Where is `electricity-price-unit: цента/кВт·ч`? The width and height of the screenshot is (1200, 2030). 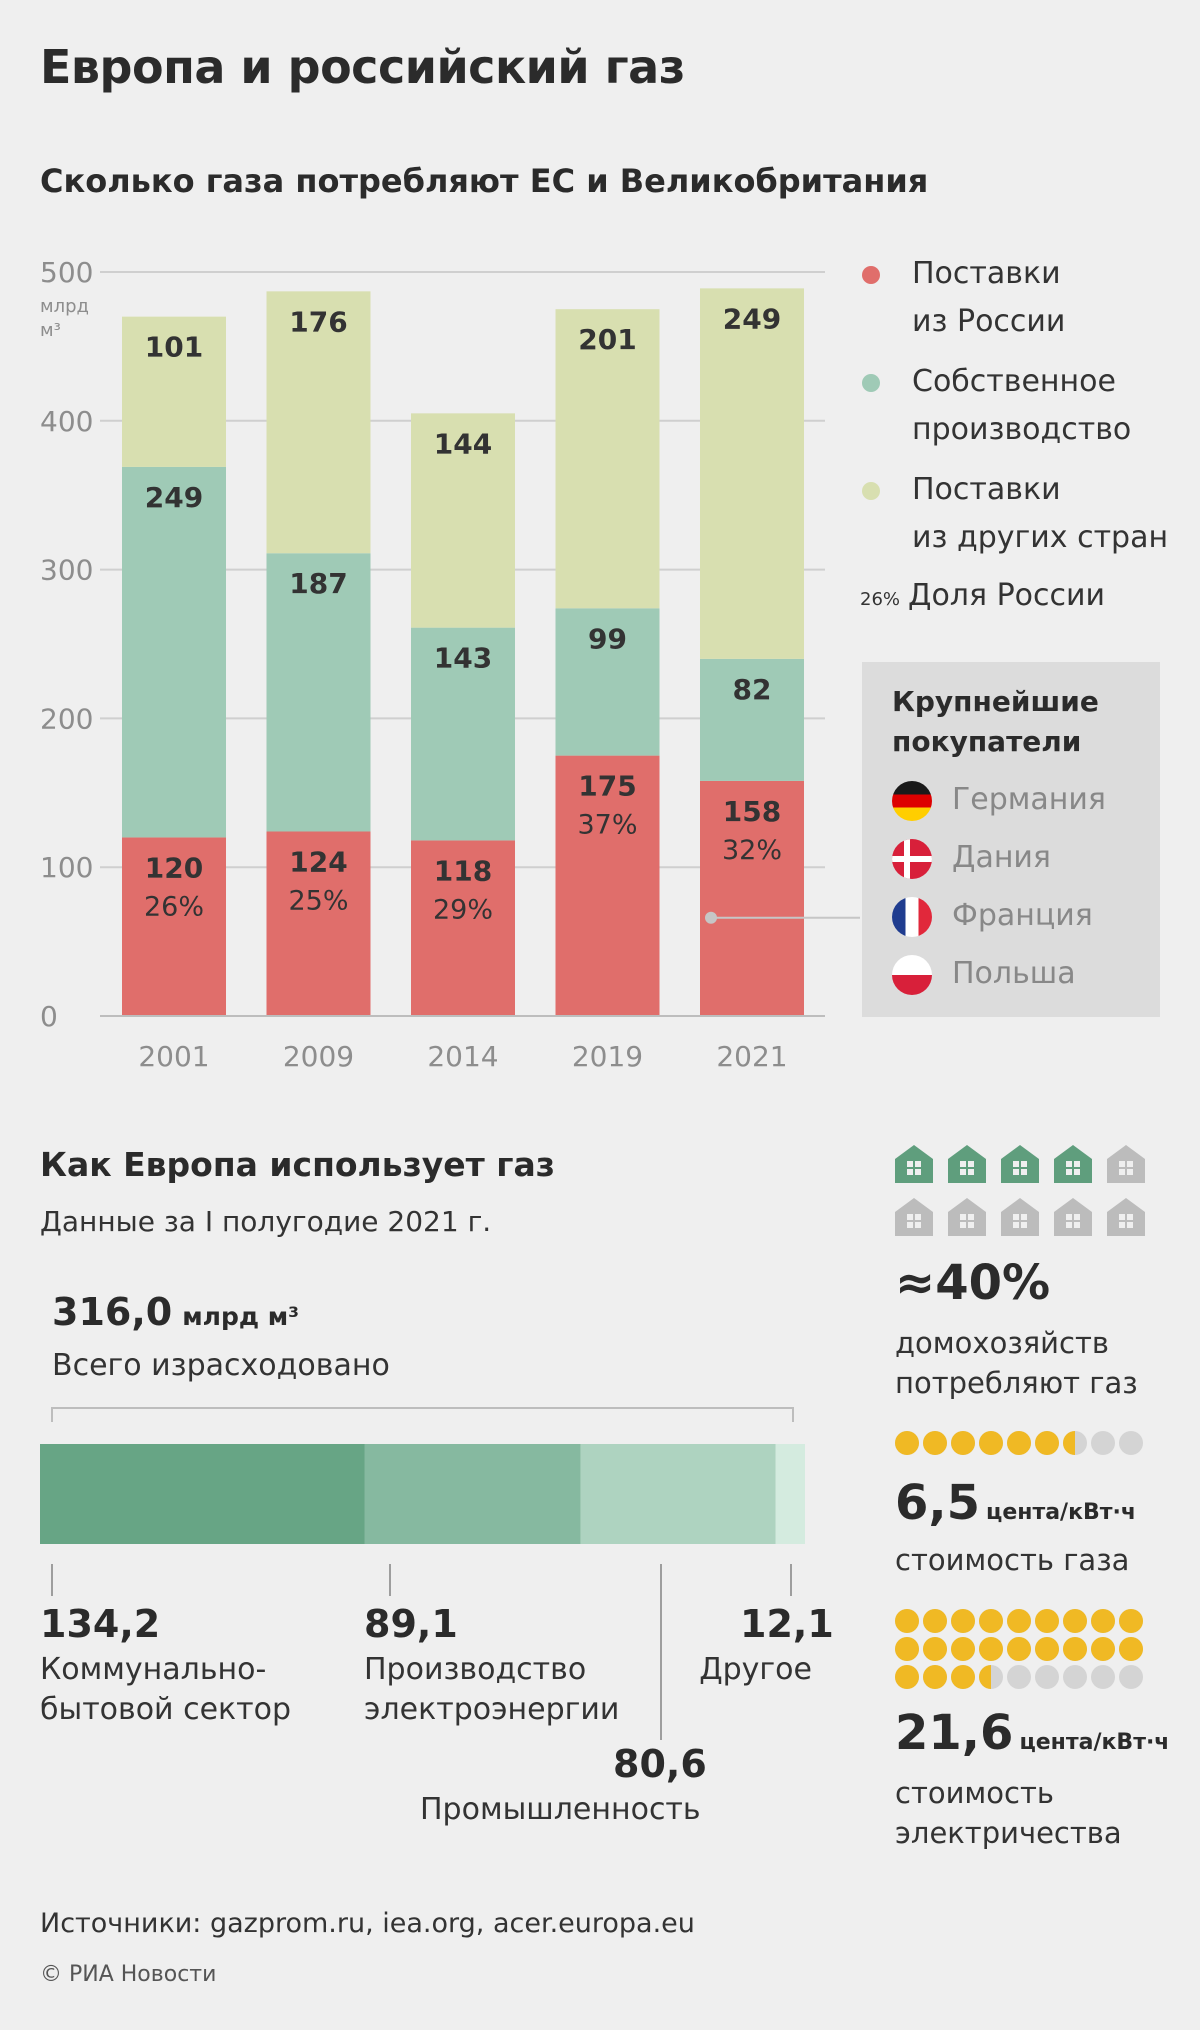 electricity-price-unit: цента/кВт·ч is located at coordinates (1094, 1742).